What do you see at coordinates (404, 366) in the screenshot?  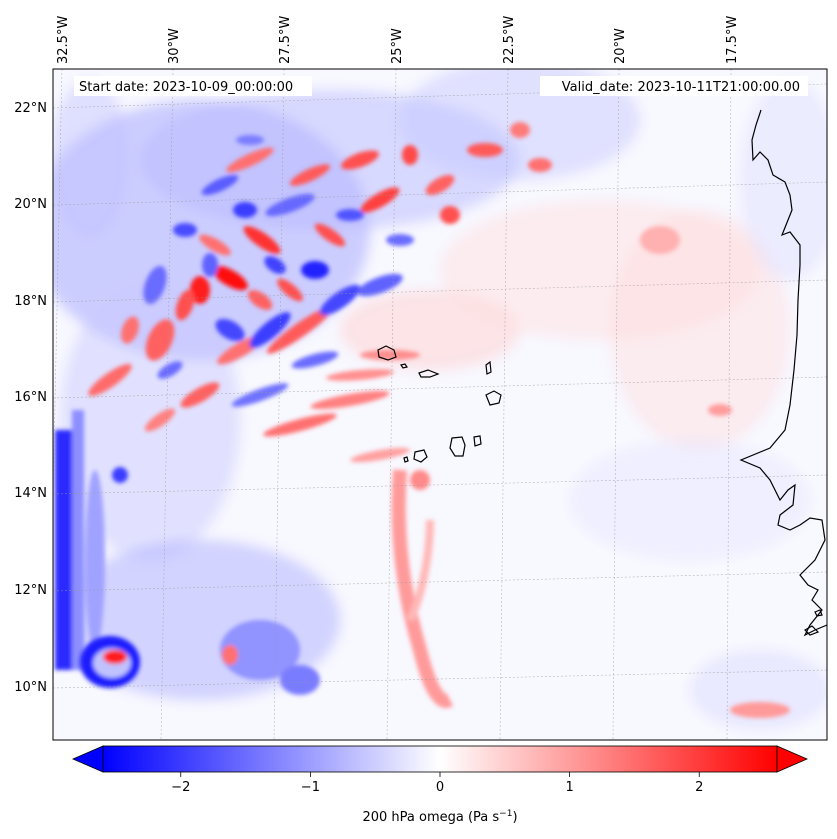 I see `cape-verde-sao-vicente` at bounding box center [404, 366].